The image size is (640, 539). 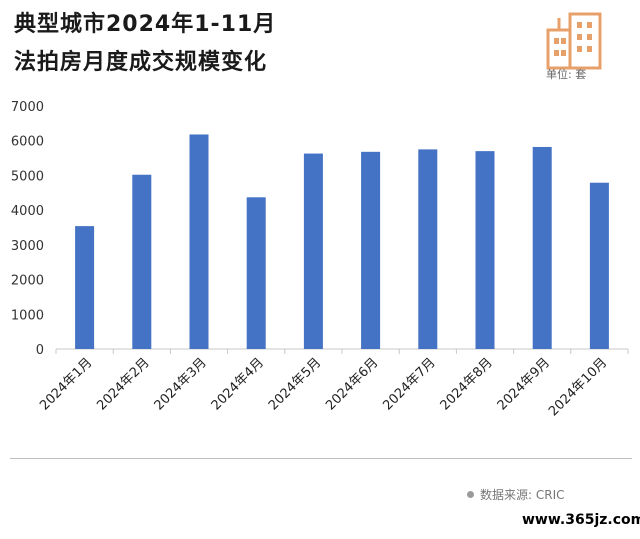 What do you see at coordinates (141, 62) in the screenshot?
I see `chart-title-line2: 法拍房月度成交规模变化` at bounding box center [141, 62].